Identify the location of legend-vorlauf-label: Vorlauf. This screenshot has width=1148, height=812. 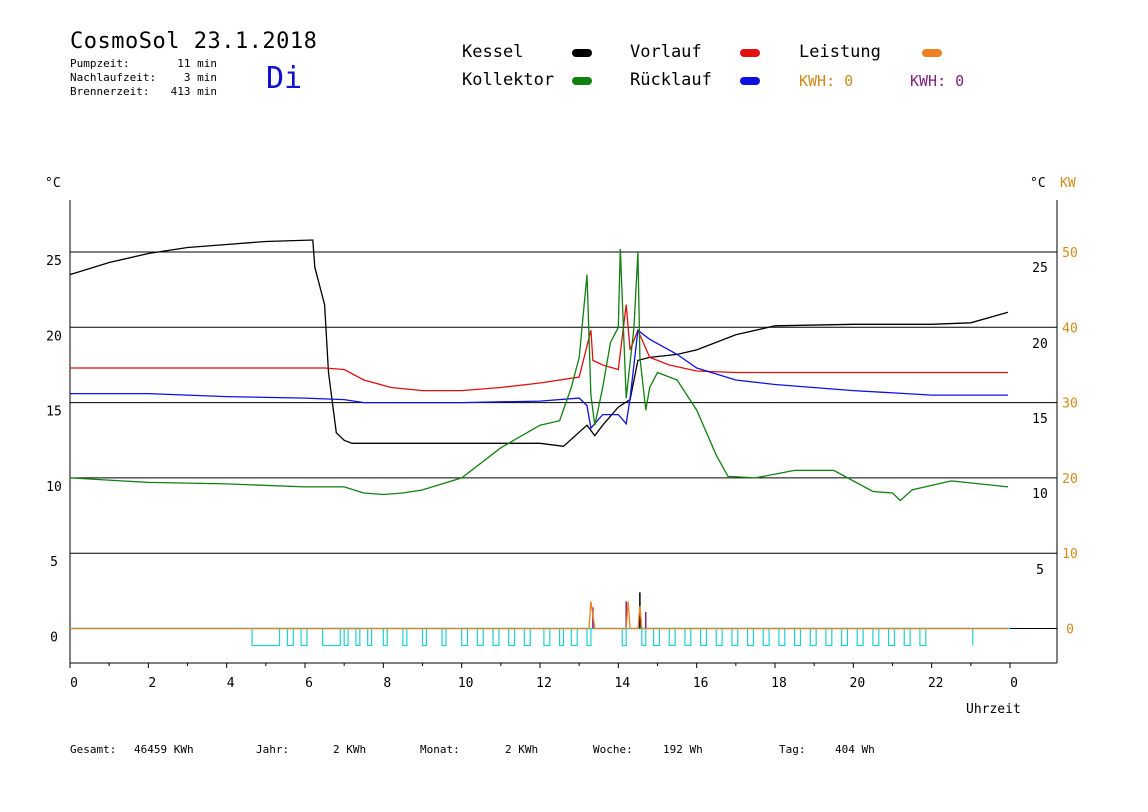
(666, 52).